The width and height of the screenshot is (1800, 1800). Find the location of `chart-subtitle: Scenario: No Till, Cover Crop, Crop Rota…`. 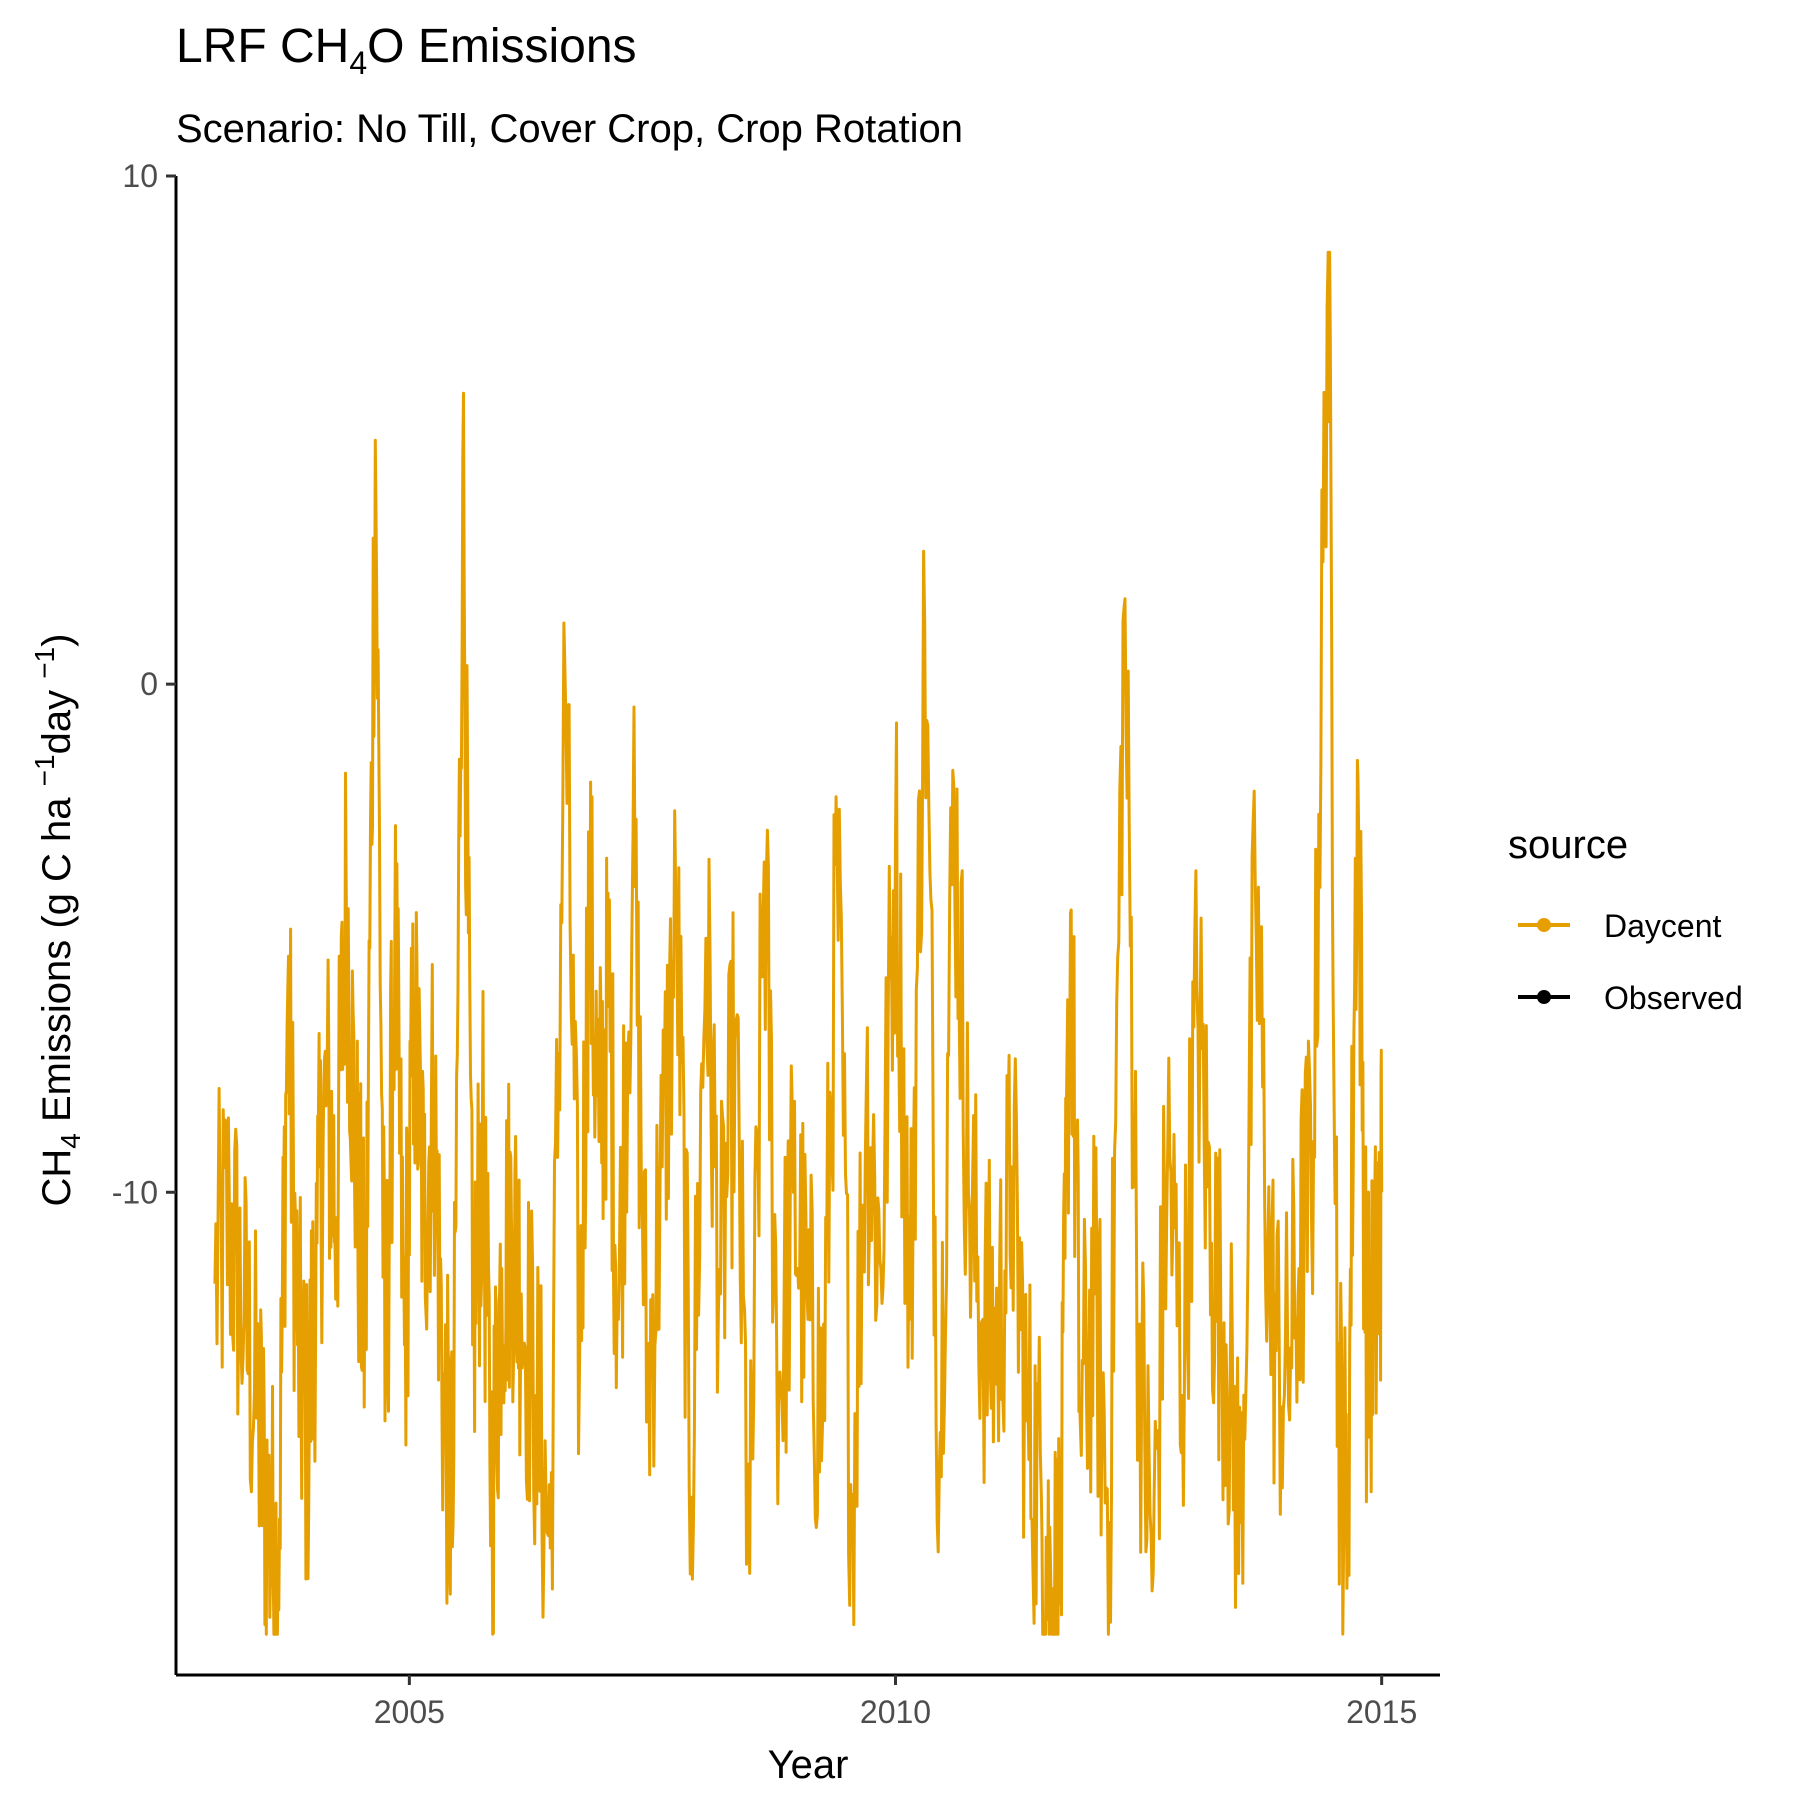

chart-subtitle: Scenario: No Till, Cover Crop, Crop Rota… is located at coordinates (569, 129).